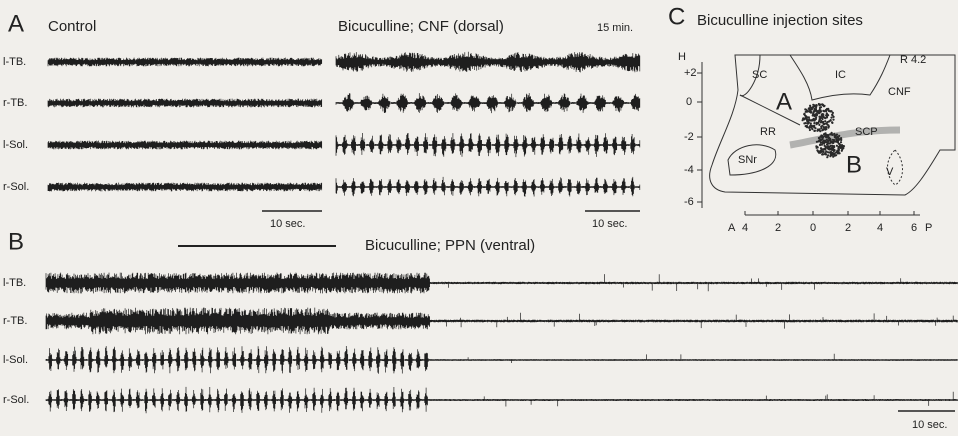 This screenshot has width=958, height=436. What do you see at coordinates (768, 132) in the screenshot?
I see `region-label: RR` at bounding box center [768, 132].